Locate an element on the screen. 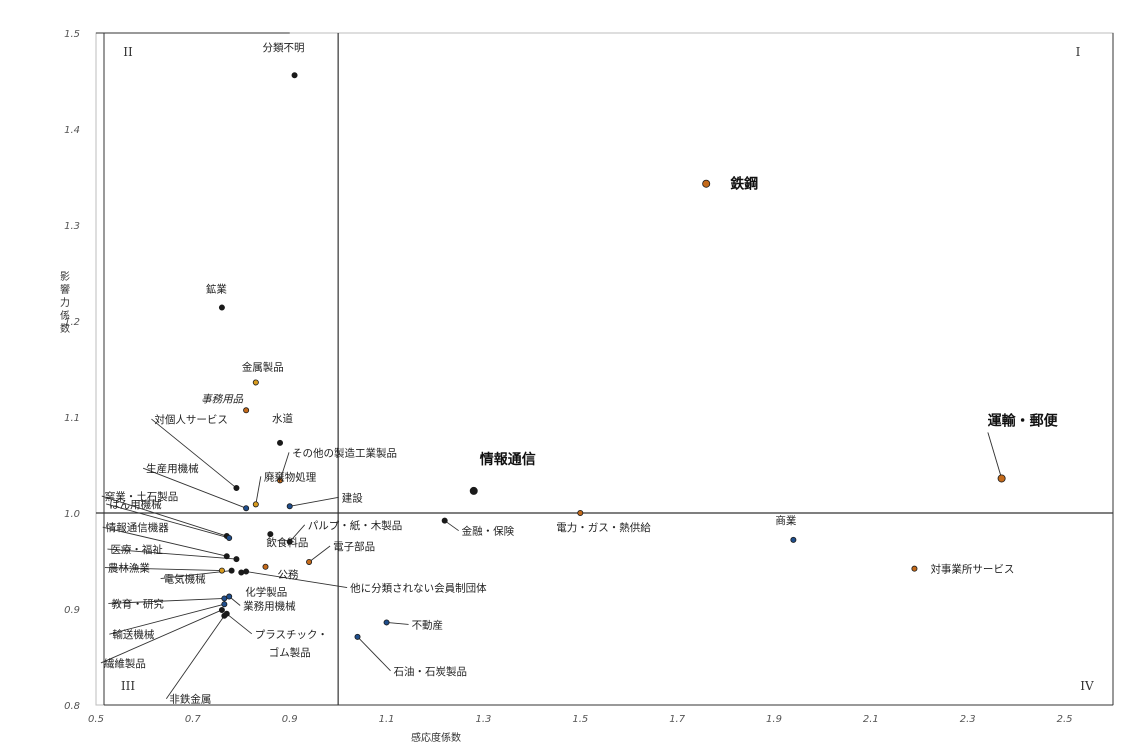 The height and width of the screenshot is (748, 1124). y-axis-title-char: 係 is located at coordinates (65, 316).